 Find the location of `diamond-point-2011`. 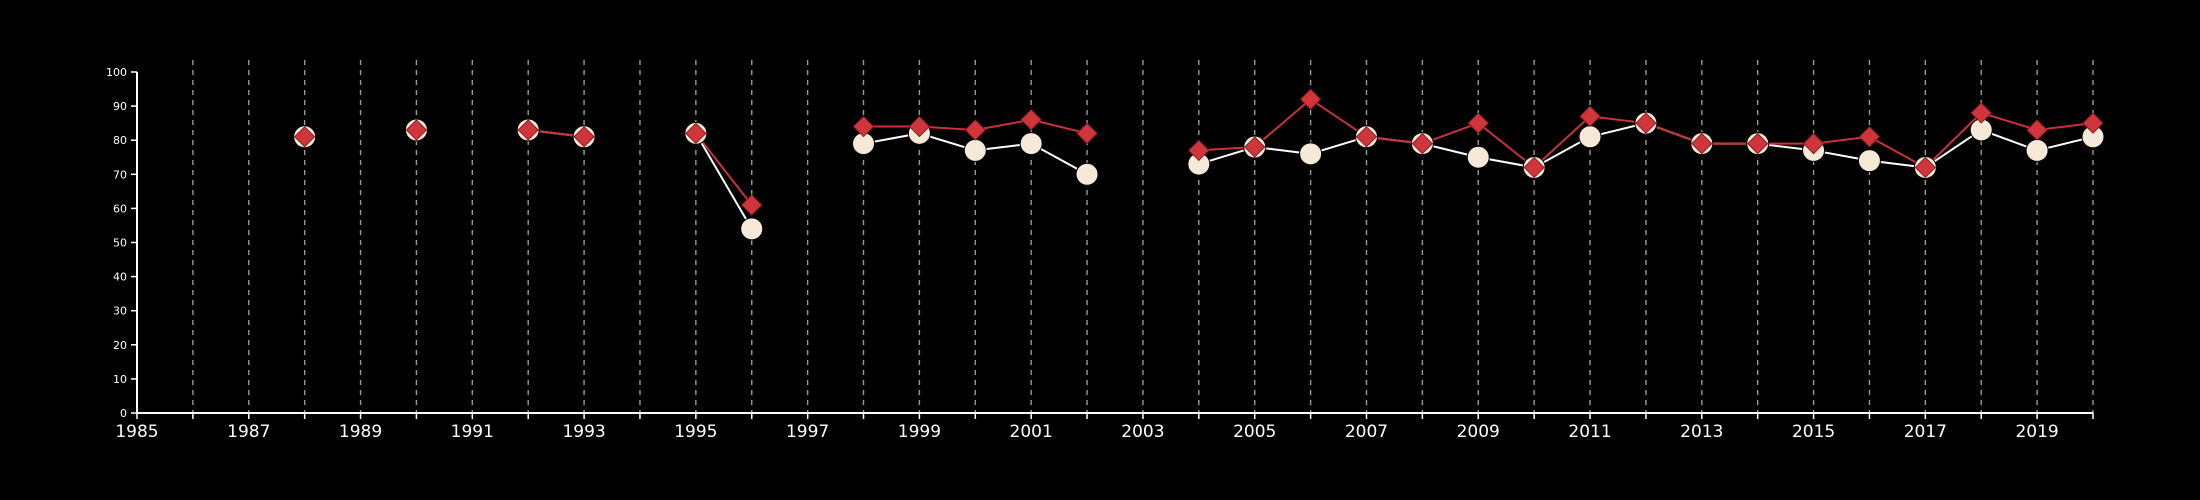

diamond-point-2011 is located at coordinates (1590, 116).